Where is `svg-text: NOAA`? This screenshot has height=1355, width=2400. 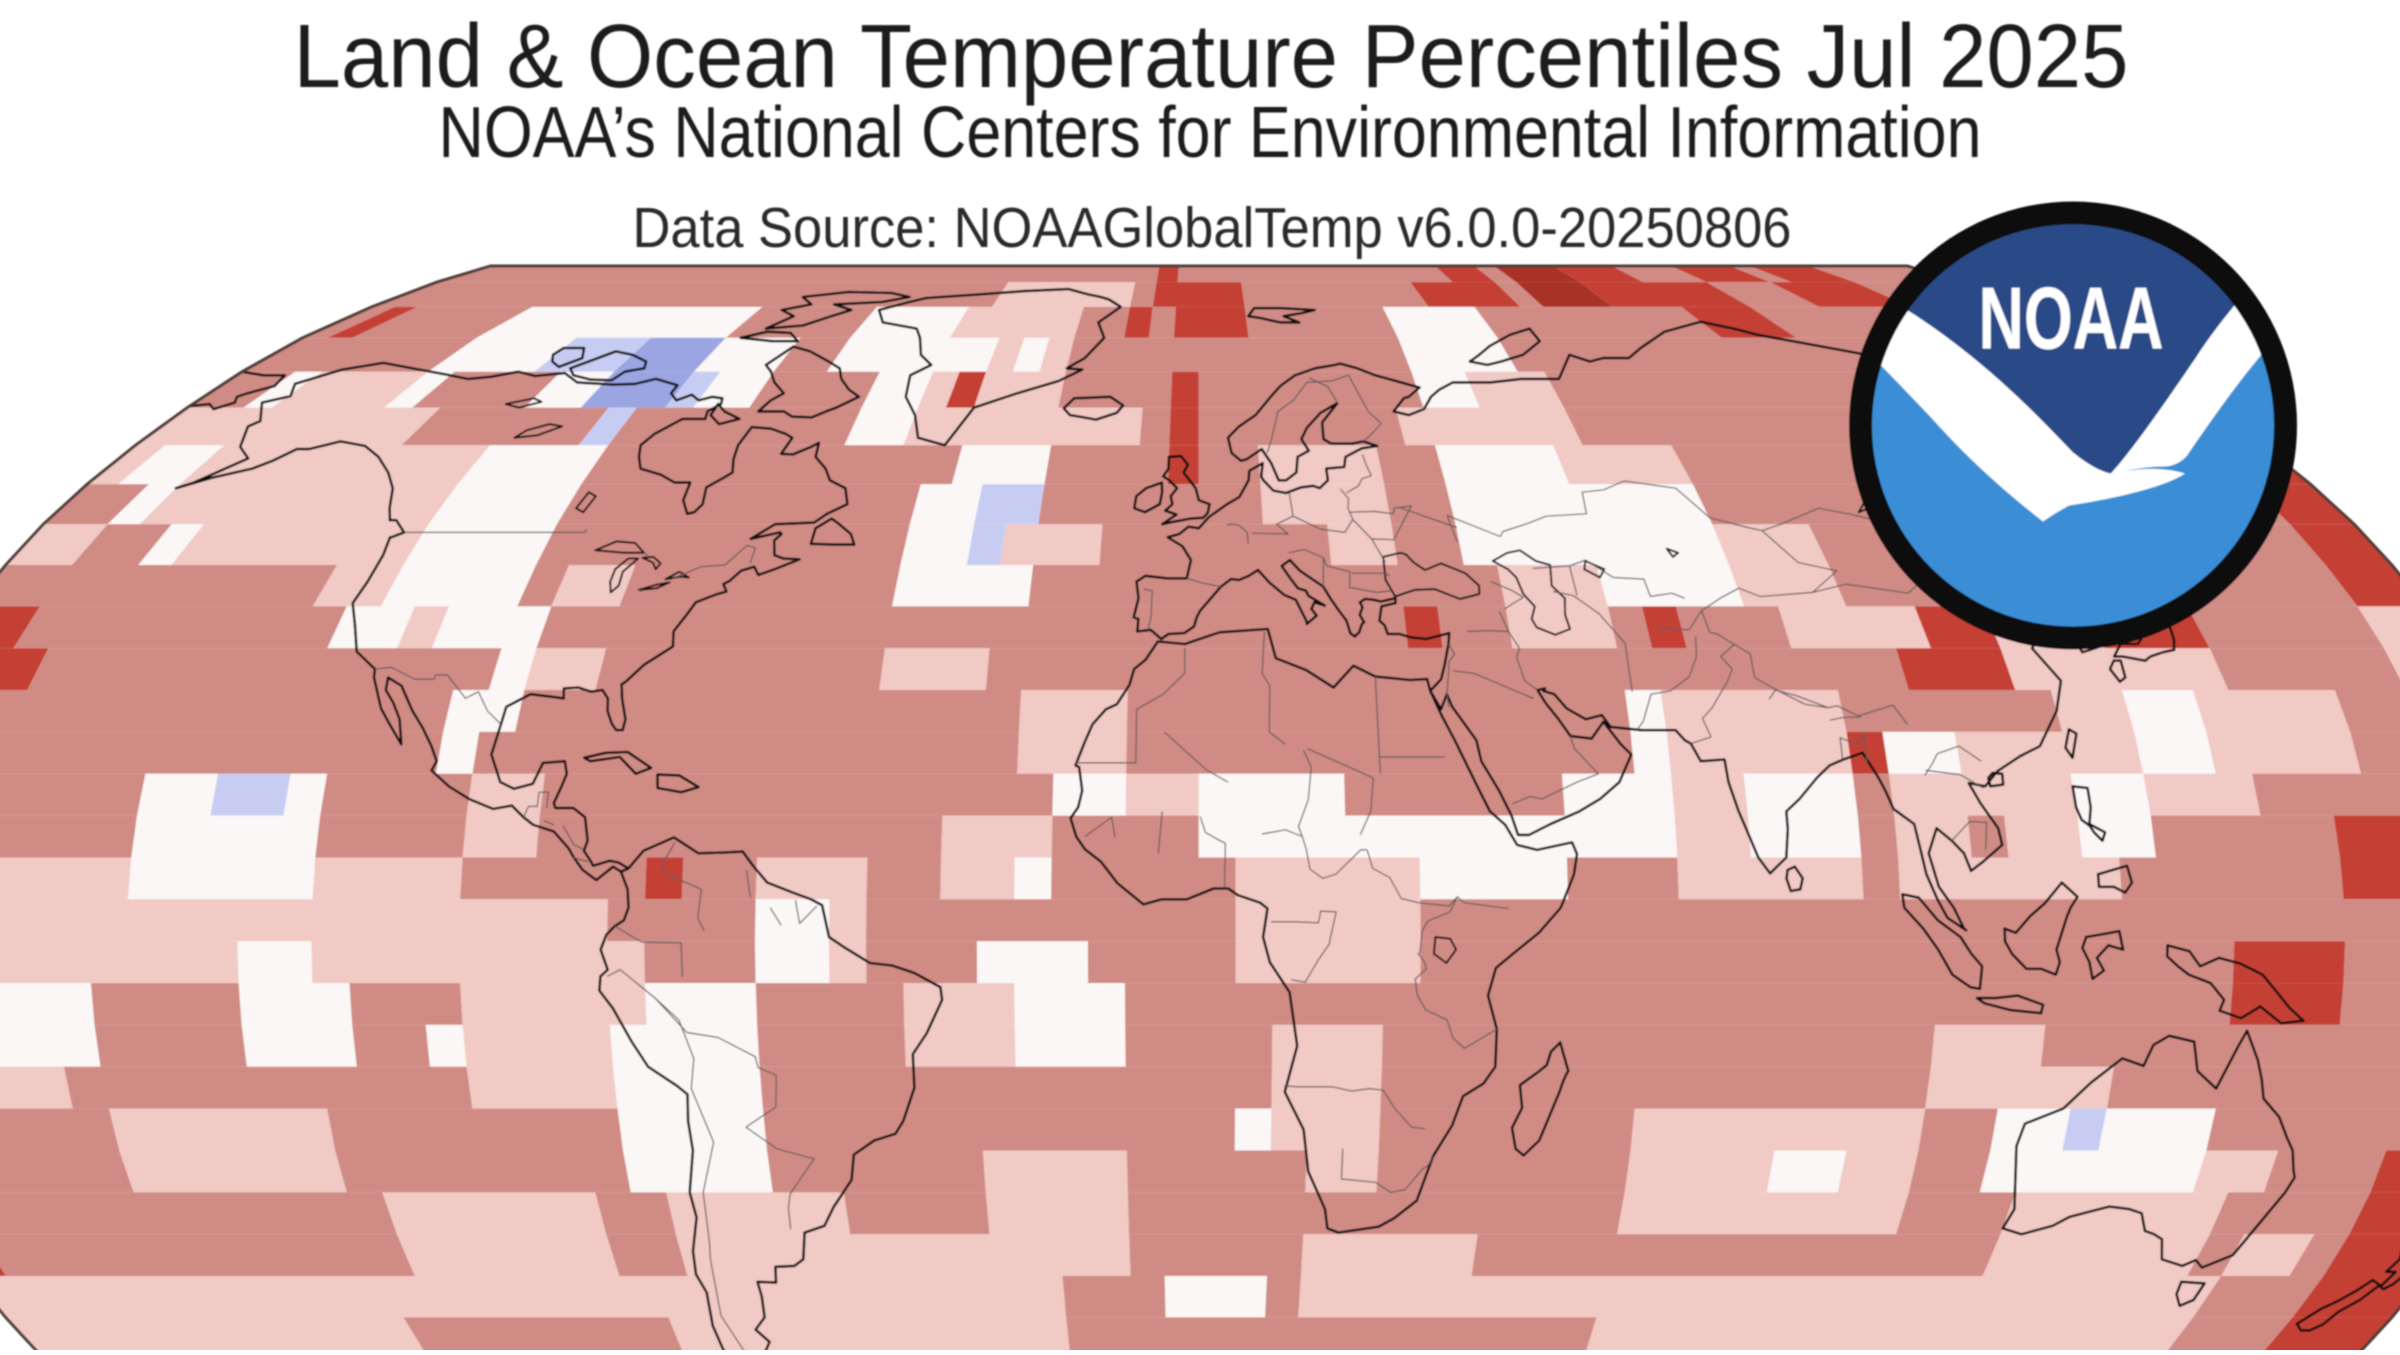
svg-text: NOAA is located at coordinates (2071, 318).